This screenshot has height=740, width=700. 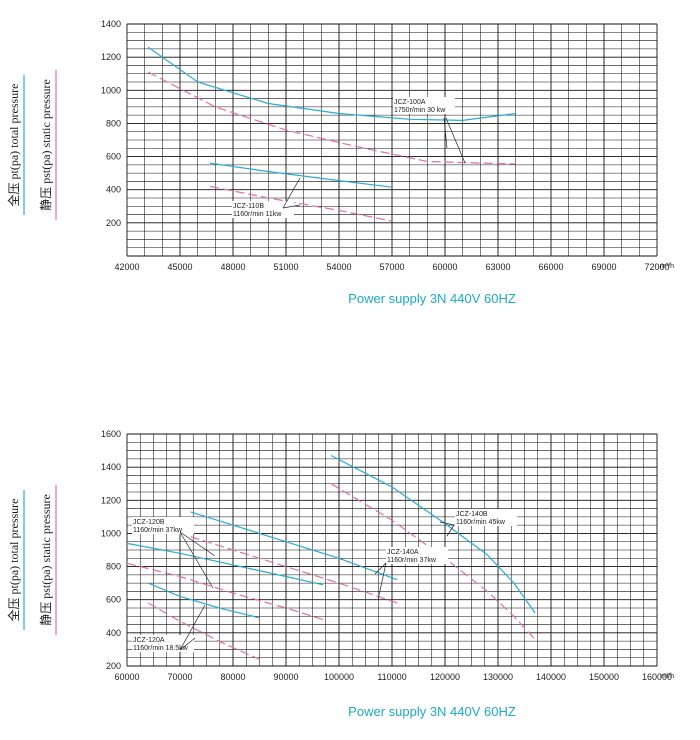 What do you see at coordinates (391, 677) in the screenshot?
I see `x-tick-label: 110000` at bounding box center [391, 677].